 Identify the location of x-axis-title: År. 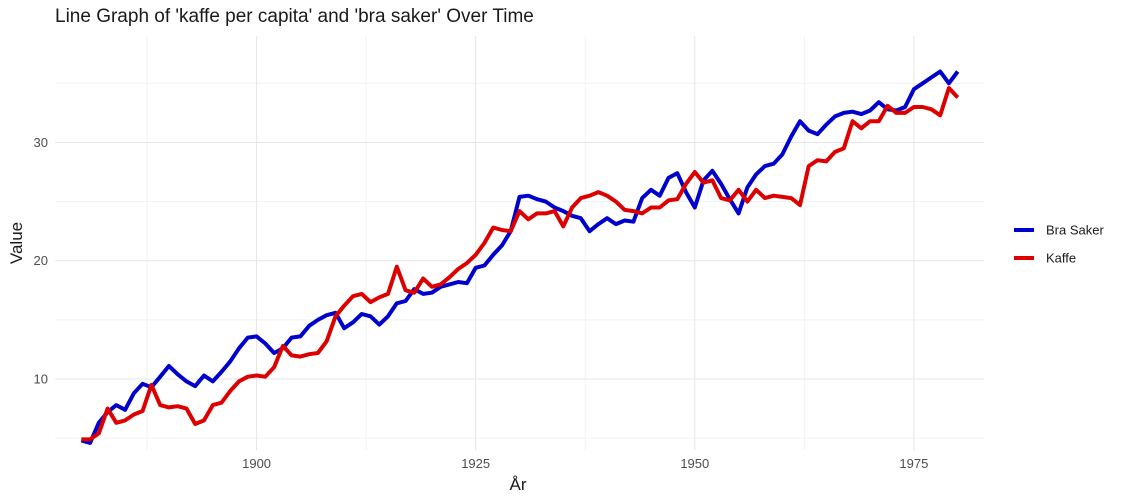
(518, 484).